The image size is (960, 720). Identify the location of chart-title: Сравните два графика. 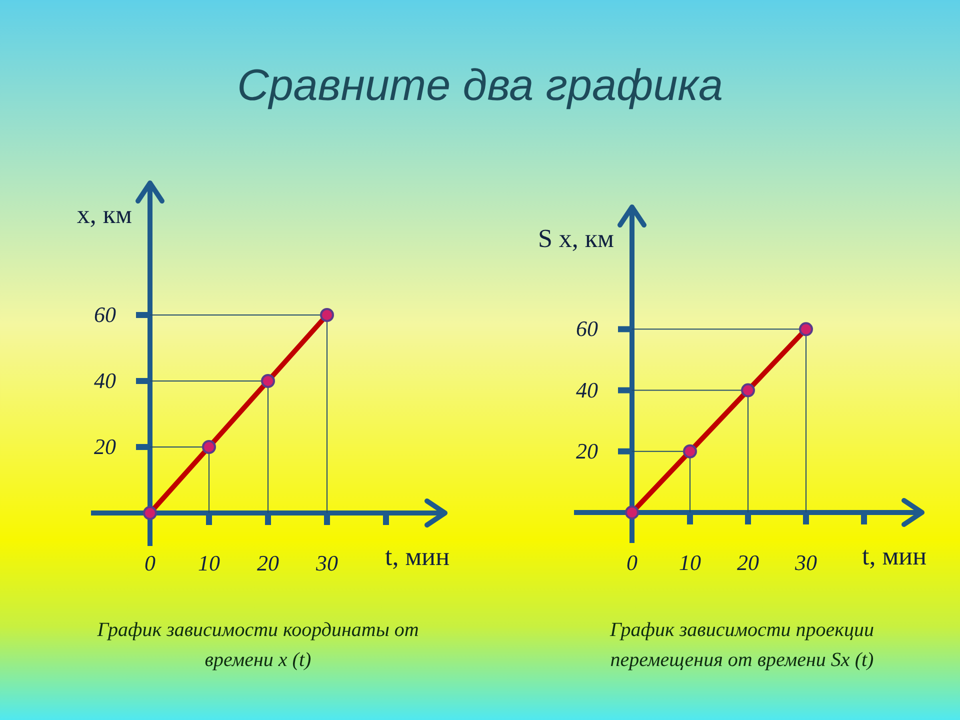
(480, 85).